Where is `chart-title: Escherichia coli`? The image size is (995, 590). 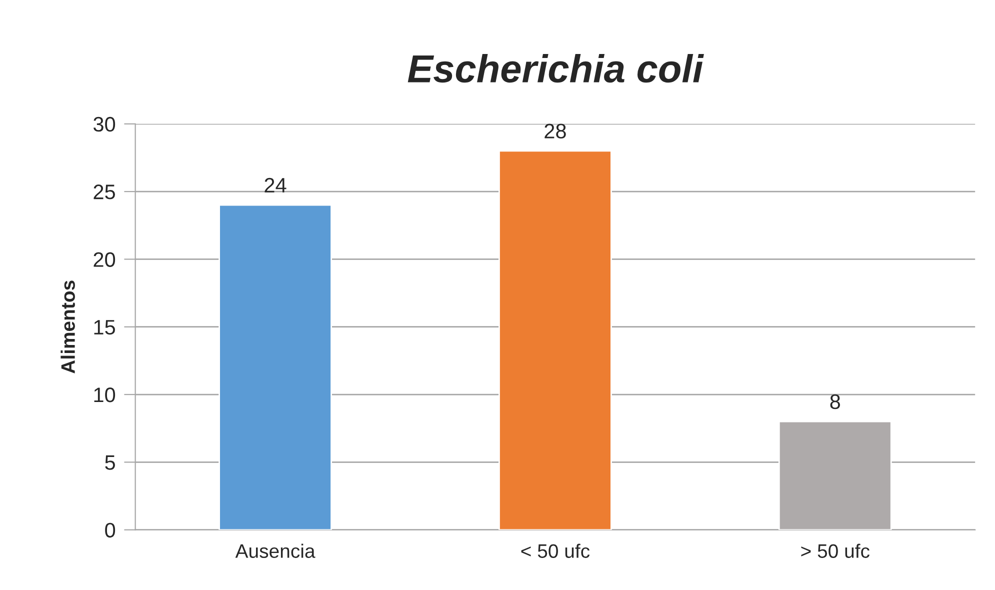 chart-title: Escherichia coli is located at coordinates (556, 68).